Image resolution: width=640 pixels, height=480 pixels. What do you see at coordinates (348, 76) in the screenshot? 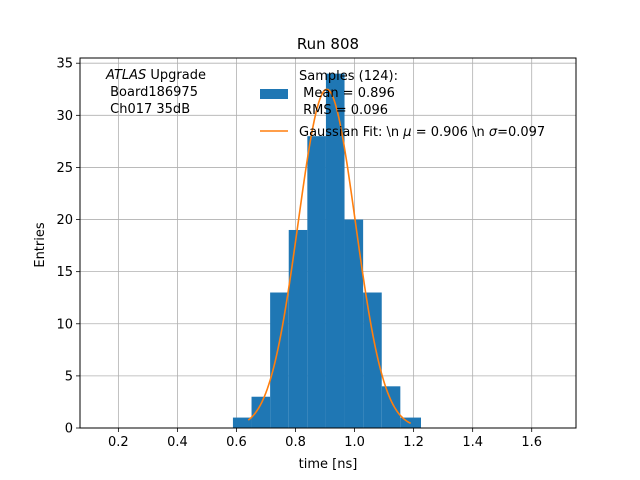
I see `legend-hist-line-1: Samples (124):` at bounding box center [348, 76].